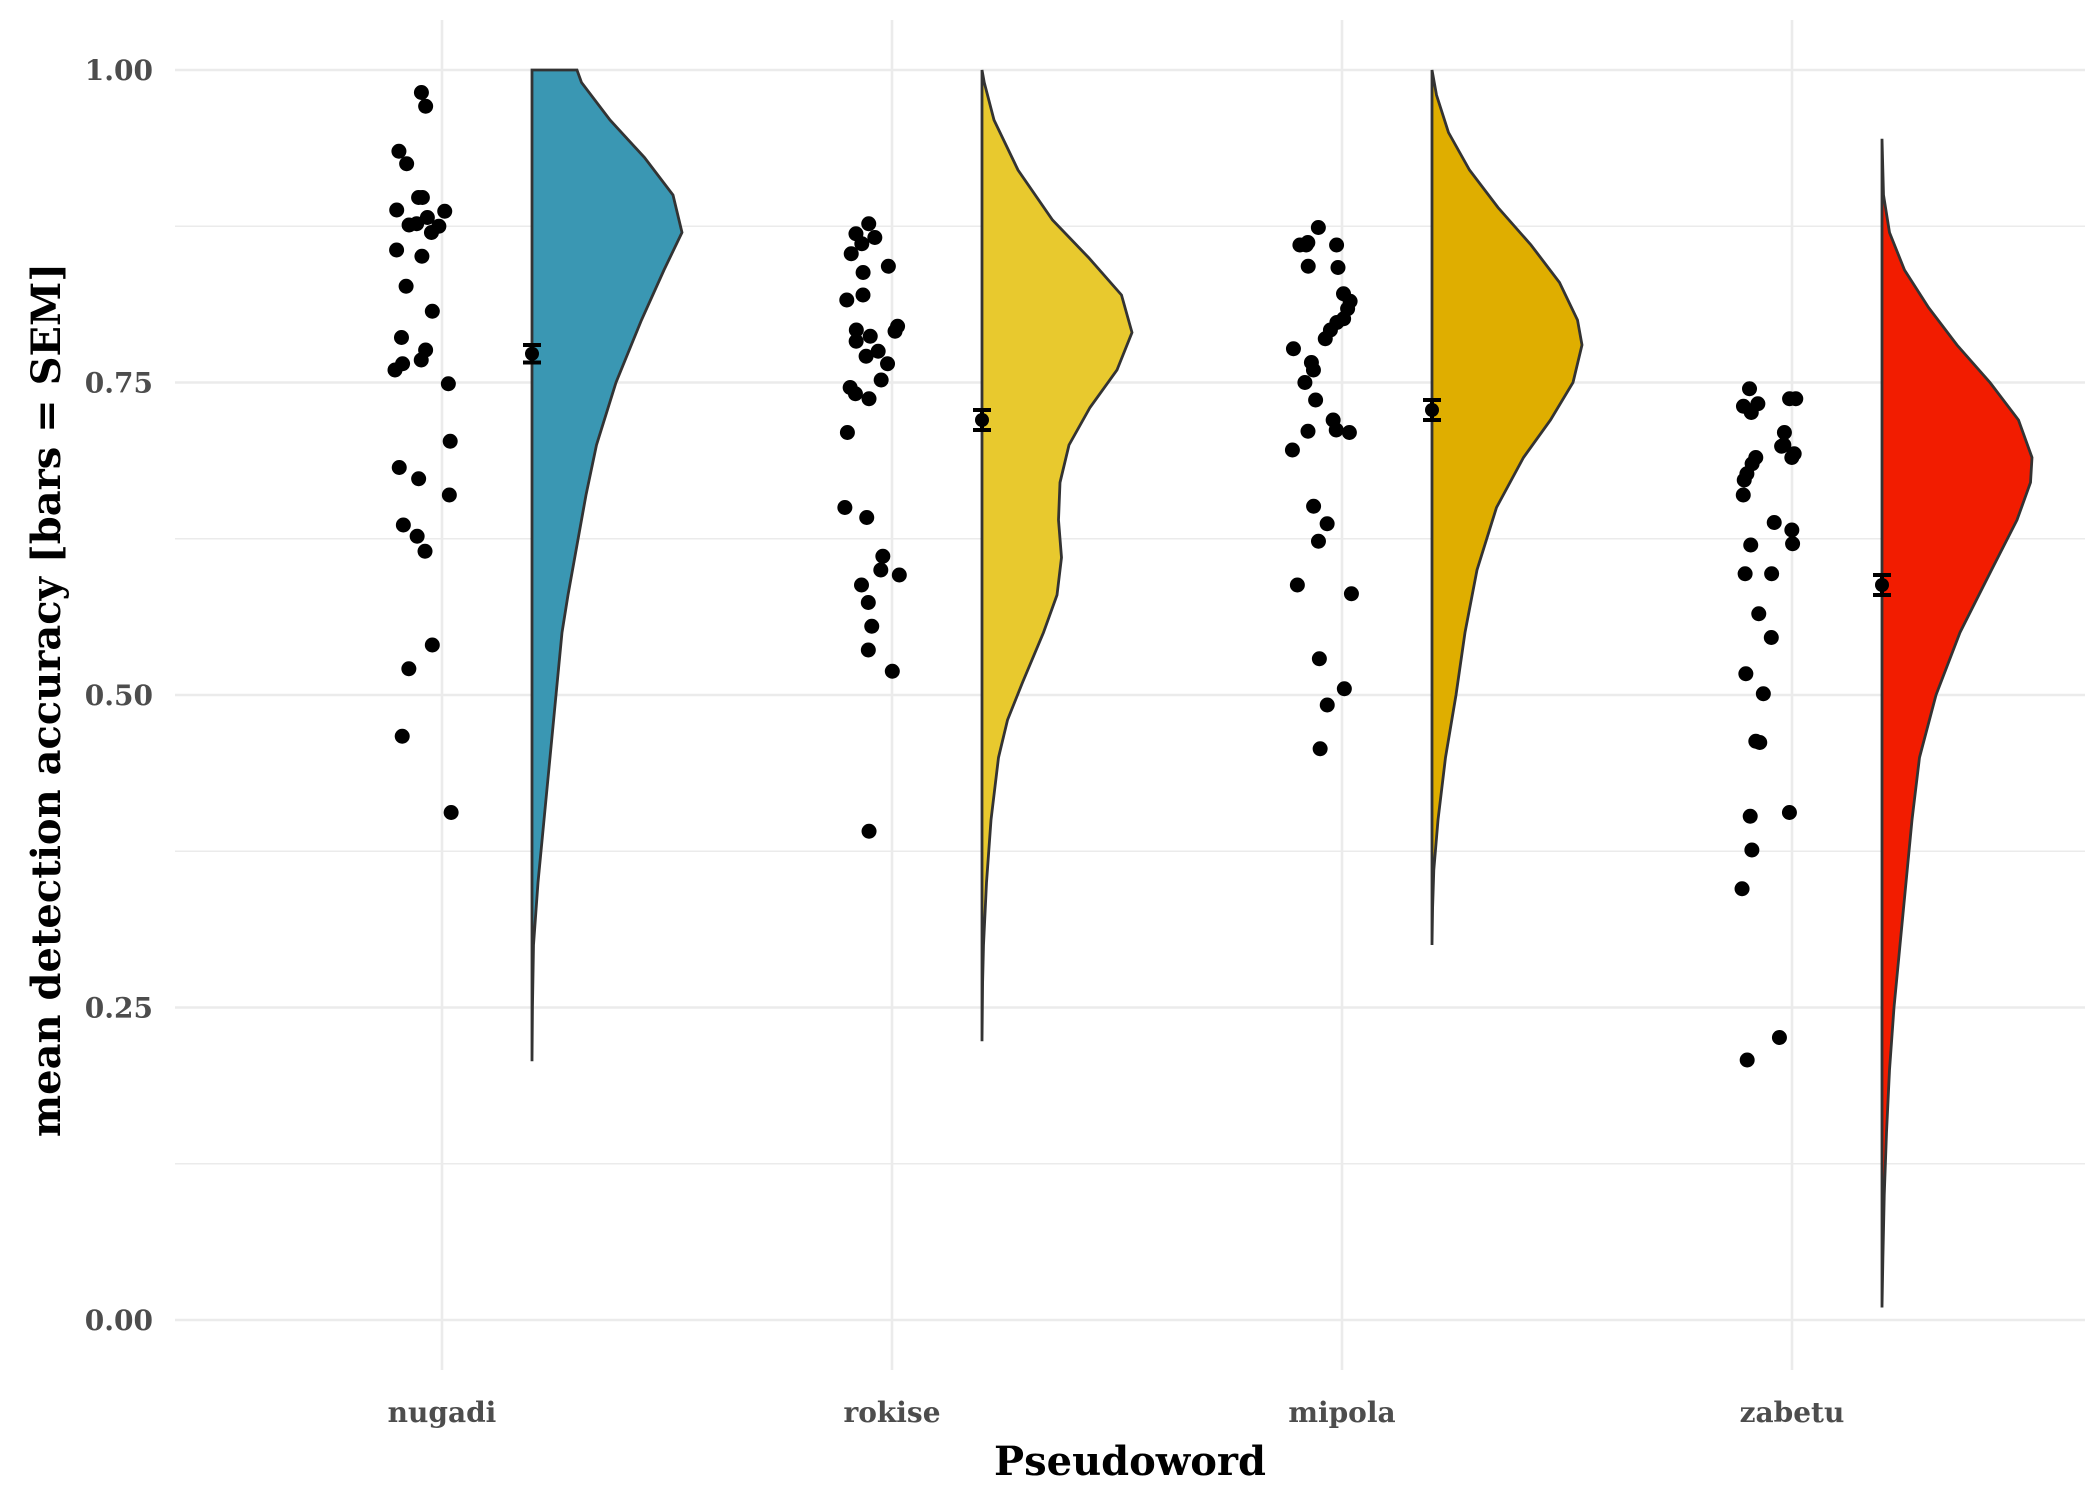 The width and height of the screenshot is (2100, 1500). I want to click on x-tick-label: nugadi, so click(442, 1412).